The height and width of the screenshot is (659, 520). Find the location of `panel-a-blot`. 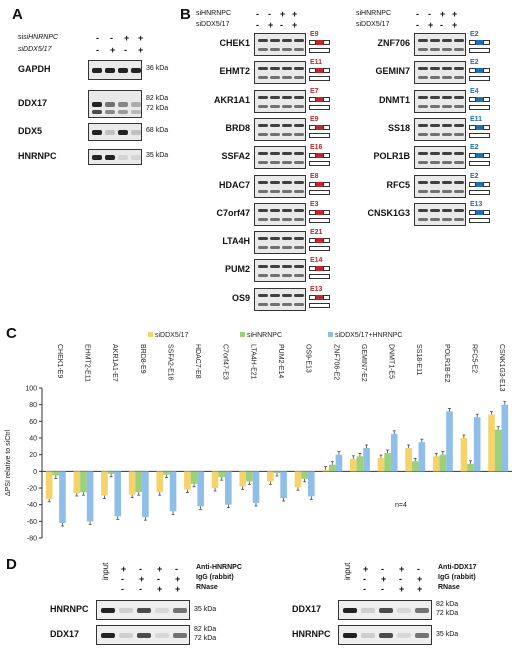

panel-a-blot is located at coordinates (115, 132).